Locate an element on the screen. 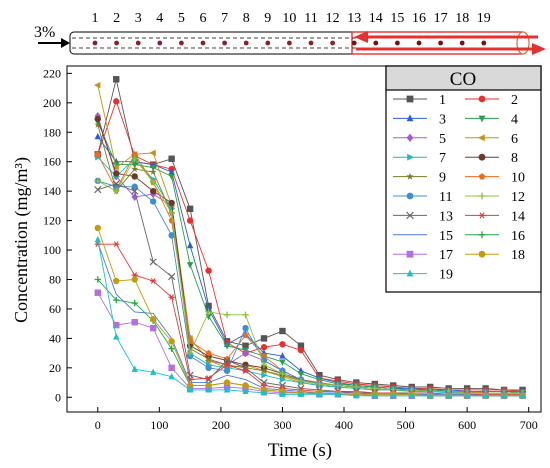  legend-entry: 13 is located at coordinates (423, 216).